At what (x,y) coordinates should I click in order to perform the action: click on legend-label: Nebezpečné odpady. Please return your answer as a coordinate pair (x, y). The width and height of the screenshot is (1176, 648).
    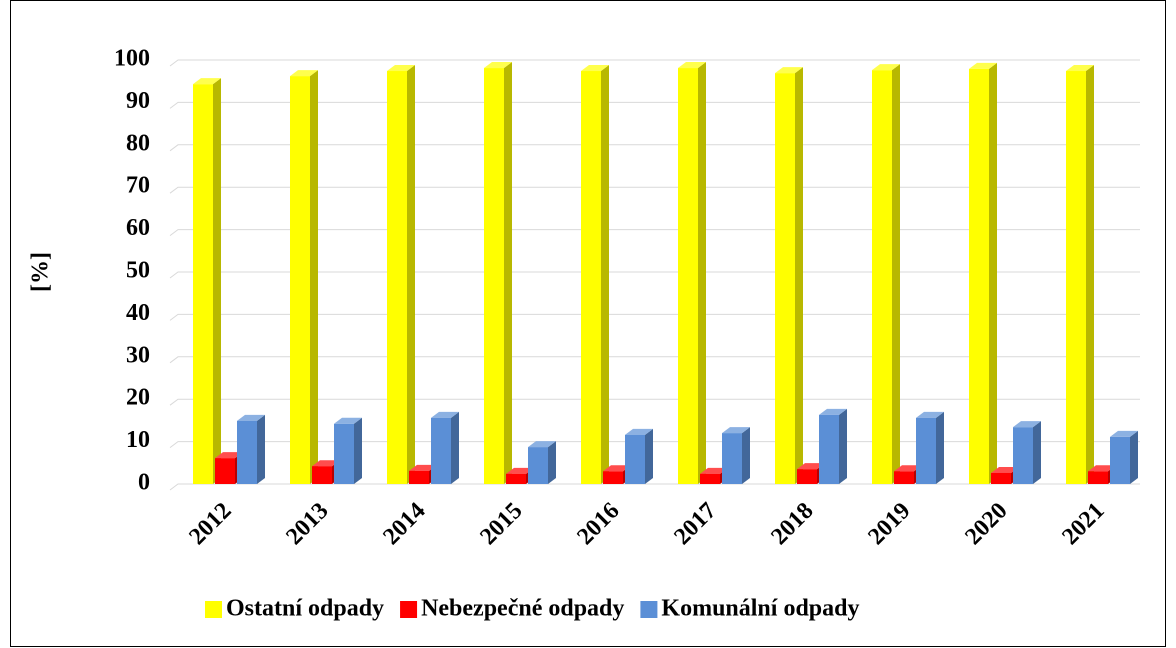
    Looking at the image, I should click on (522, 609).